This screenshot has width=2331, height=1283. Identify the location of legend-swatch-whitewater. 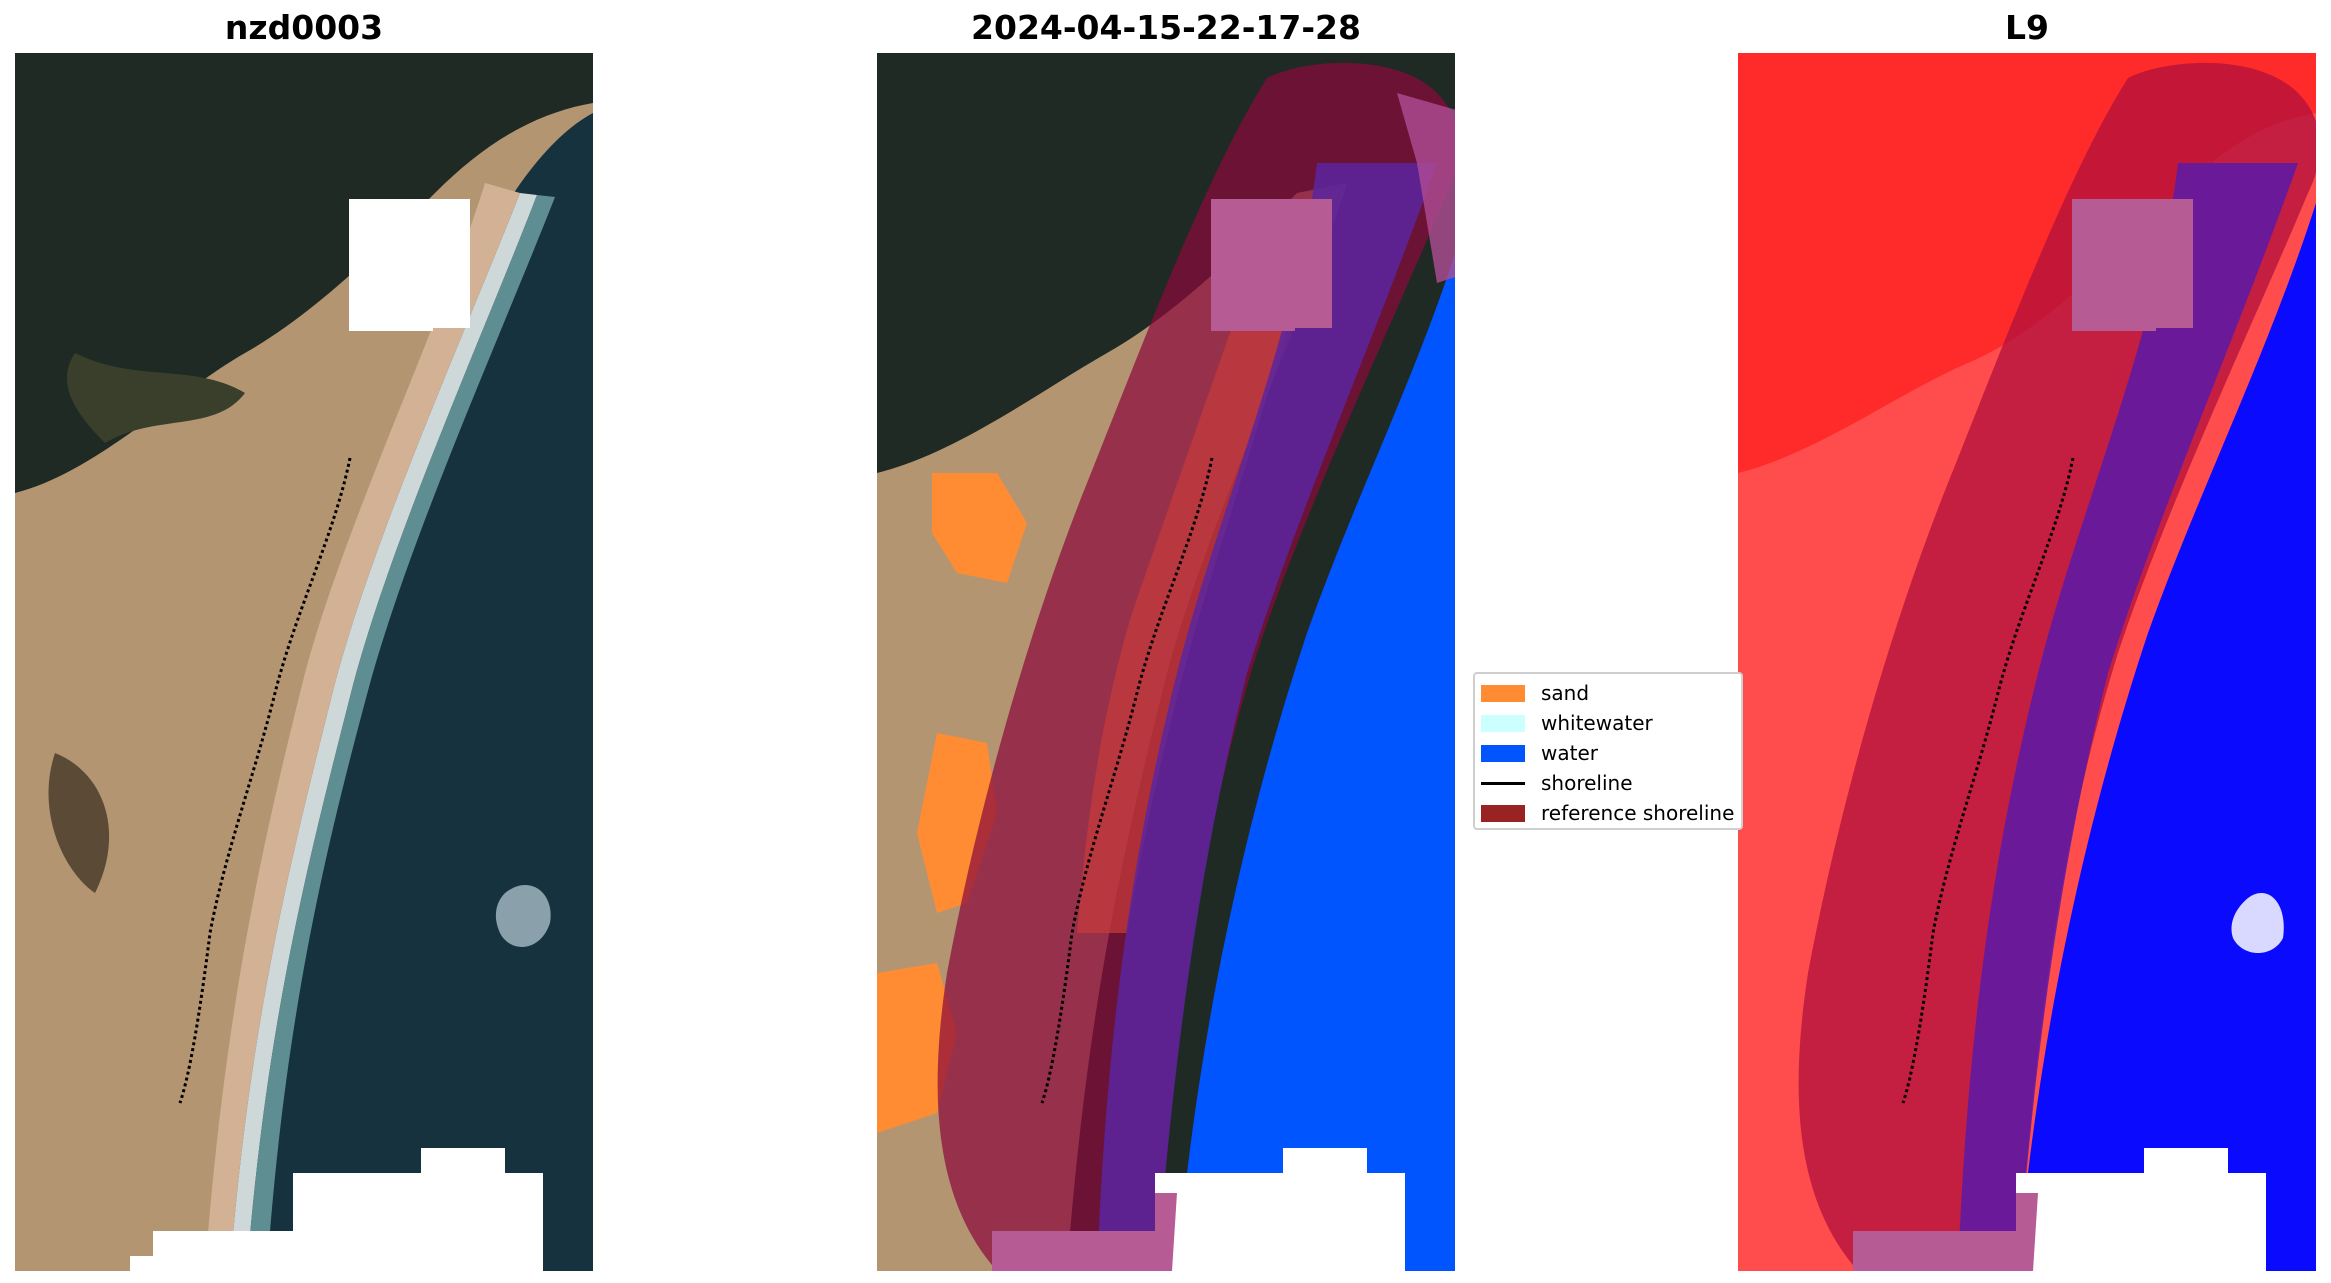
(1503, 723).